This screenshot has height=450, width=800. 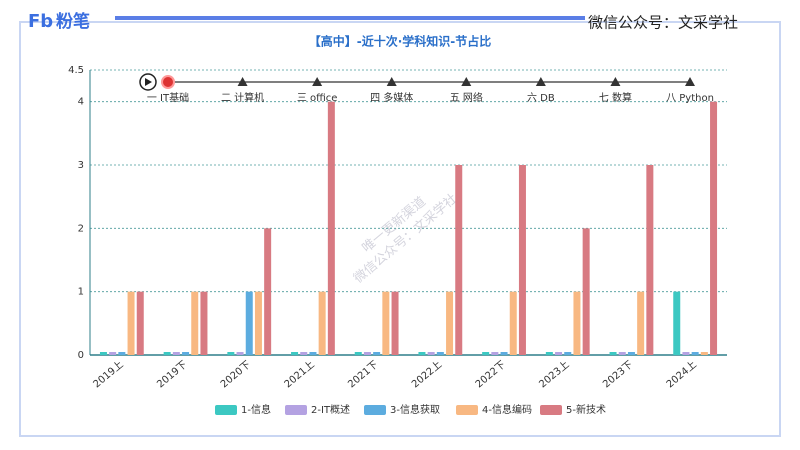 What do you see at coordinates (108, 374) in the screenshot?
I see `x-tick: 2019上` at bounding box center [108, 374].